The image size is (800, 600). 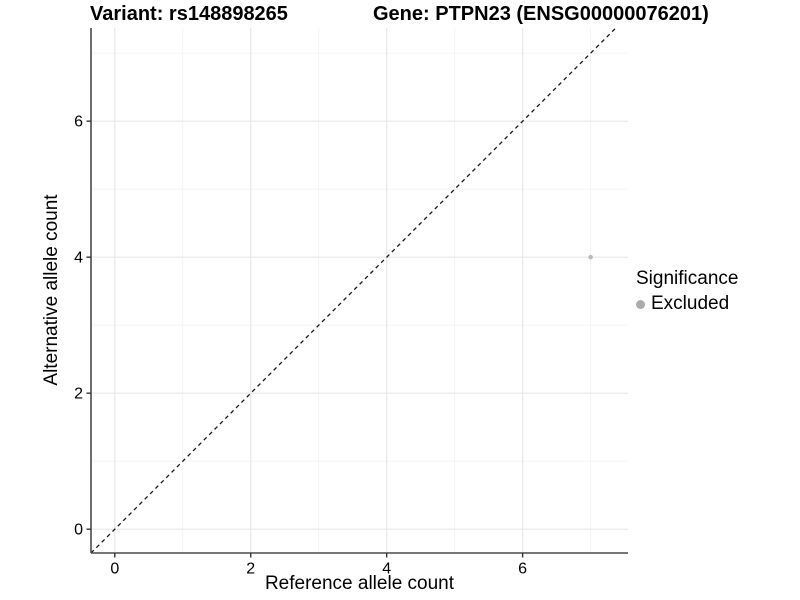 What do you see at coordinates (522, 569) in the screenshot?
I see `x-tick-label: 6` at bounding box center [522, 569].